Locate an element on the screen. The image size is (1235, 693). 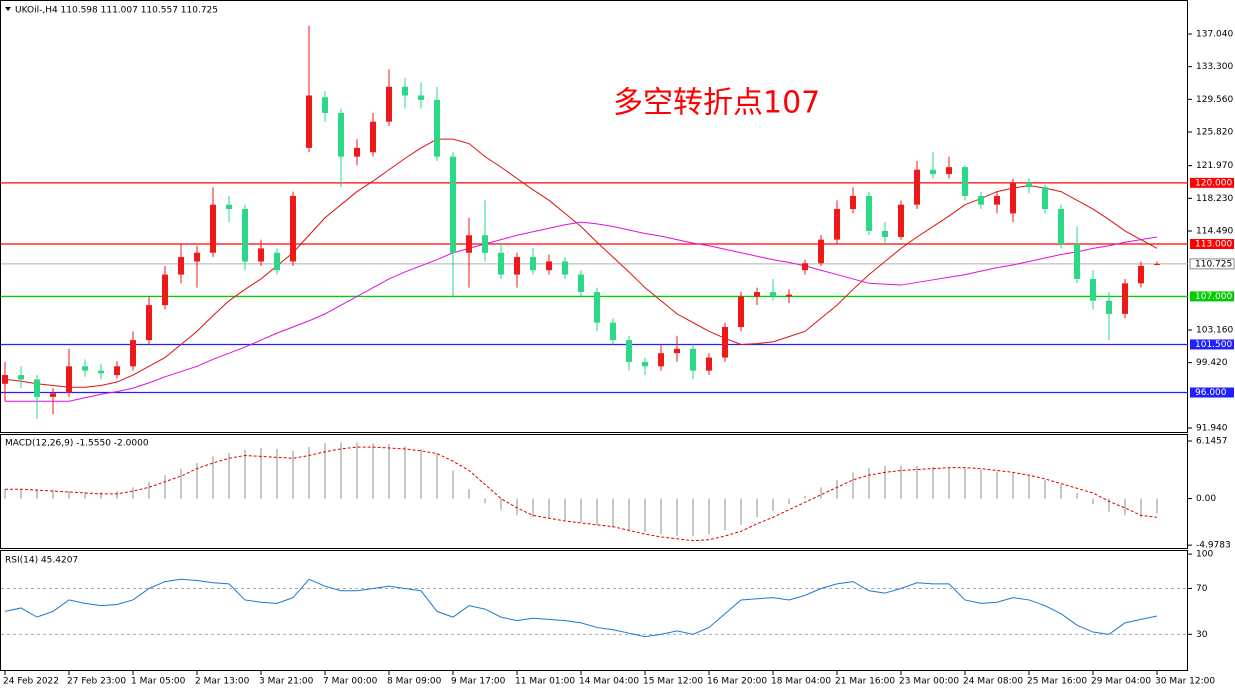
y-tick-label: 118.230 is located at coordinates (1214, 199).